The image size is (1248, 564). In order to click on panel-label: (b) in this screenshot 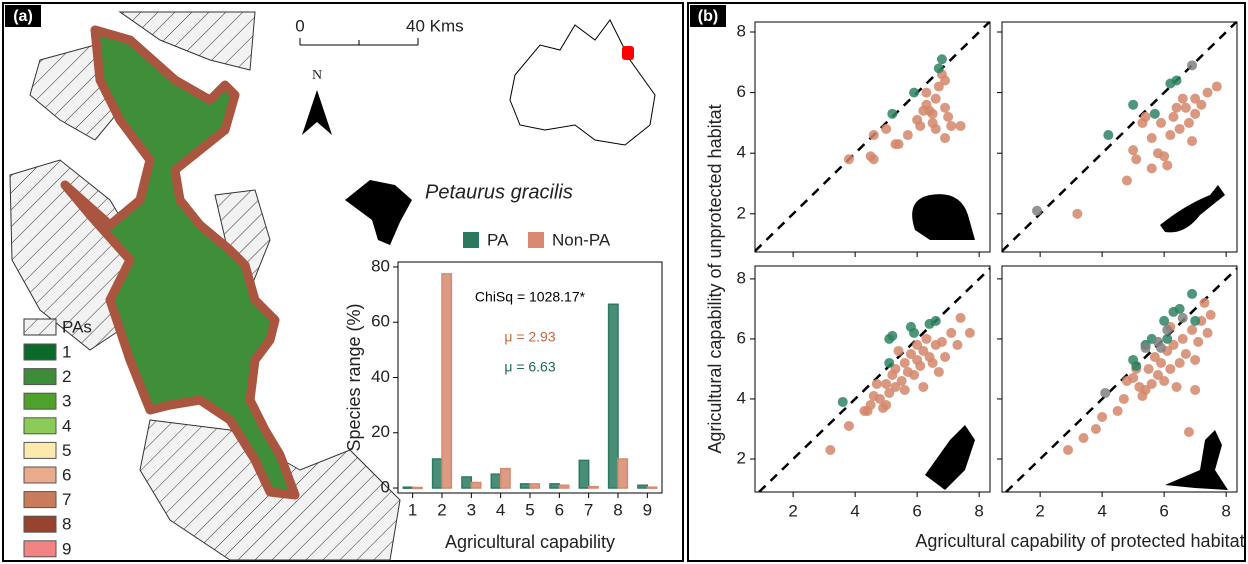, I will do `click(708, 16)`.